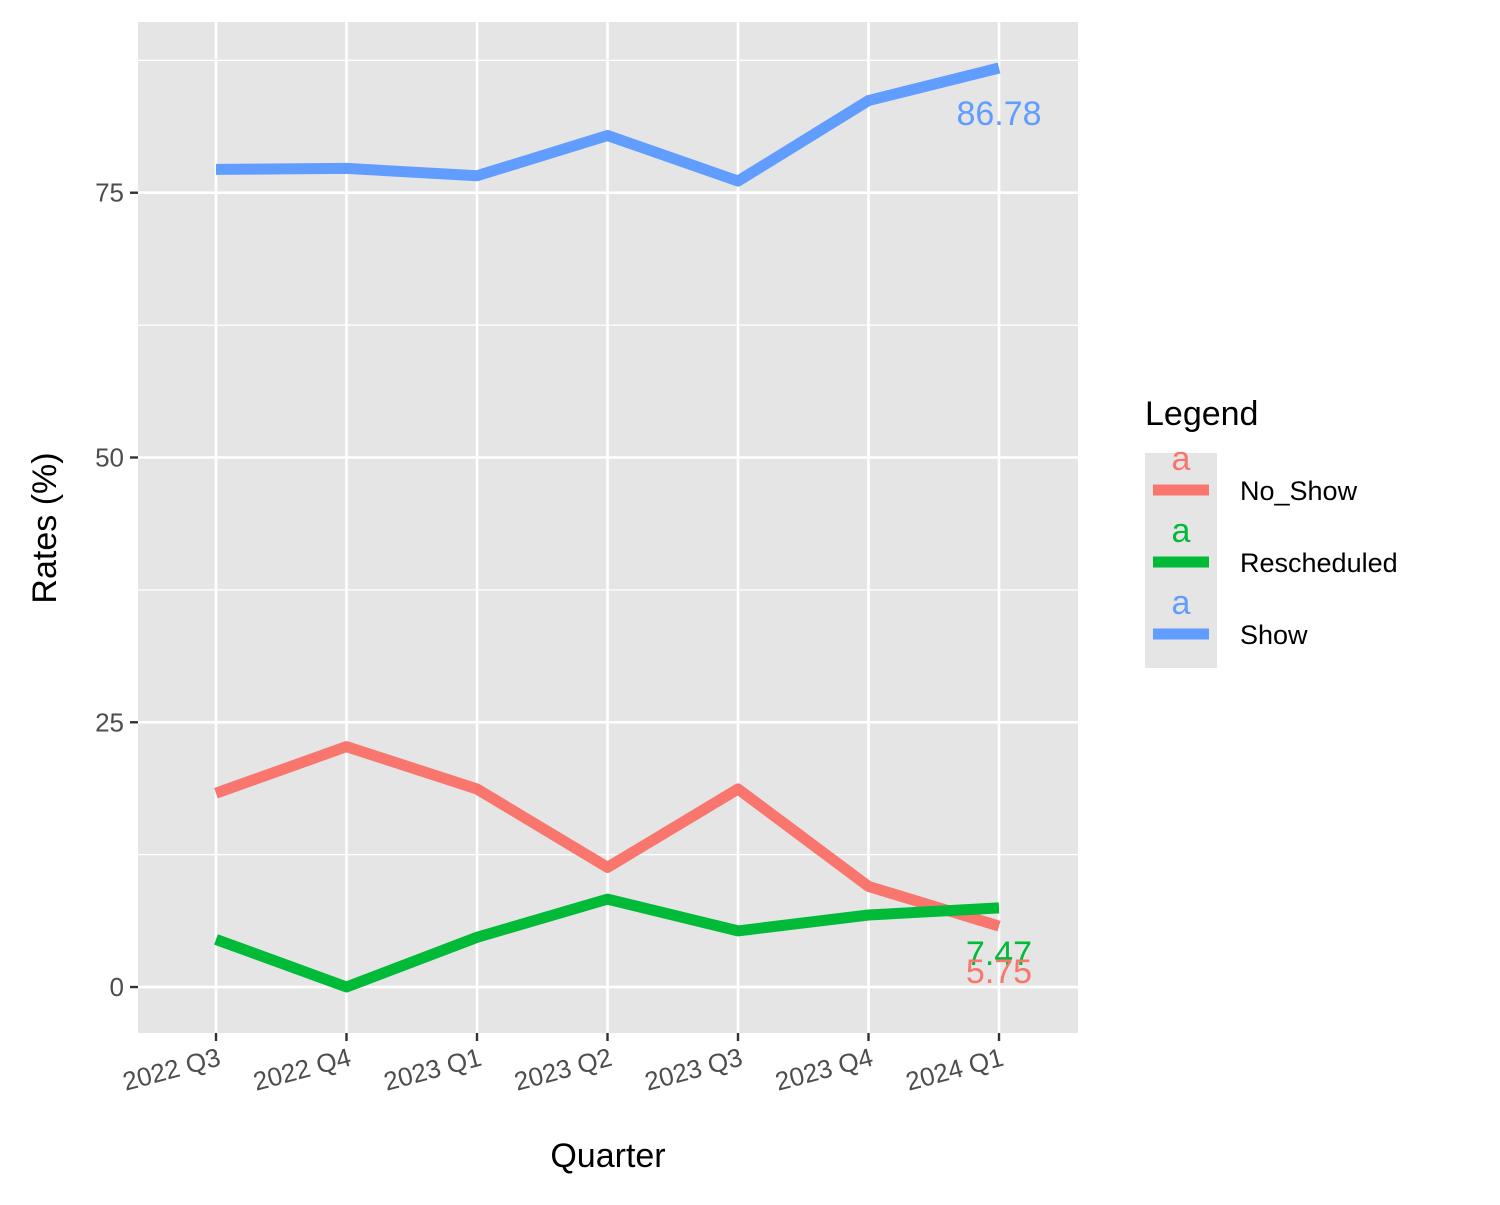 The image size is (1500, 1205). Describe the element at coordinates (607, 836) in the screenshot. I see `series-line-no-show` at that location.